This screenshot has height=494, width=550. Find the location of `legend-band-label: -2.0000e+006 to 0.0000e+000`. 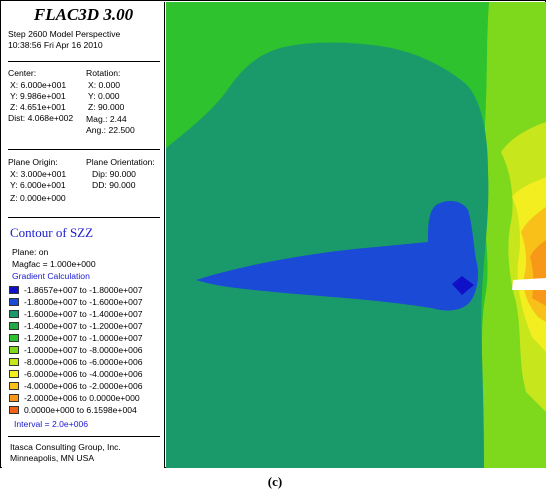

legend-band-label: -2.0000e+006 to 0.0000e+000 is located at coordinates (82, 398).